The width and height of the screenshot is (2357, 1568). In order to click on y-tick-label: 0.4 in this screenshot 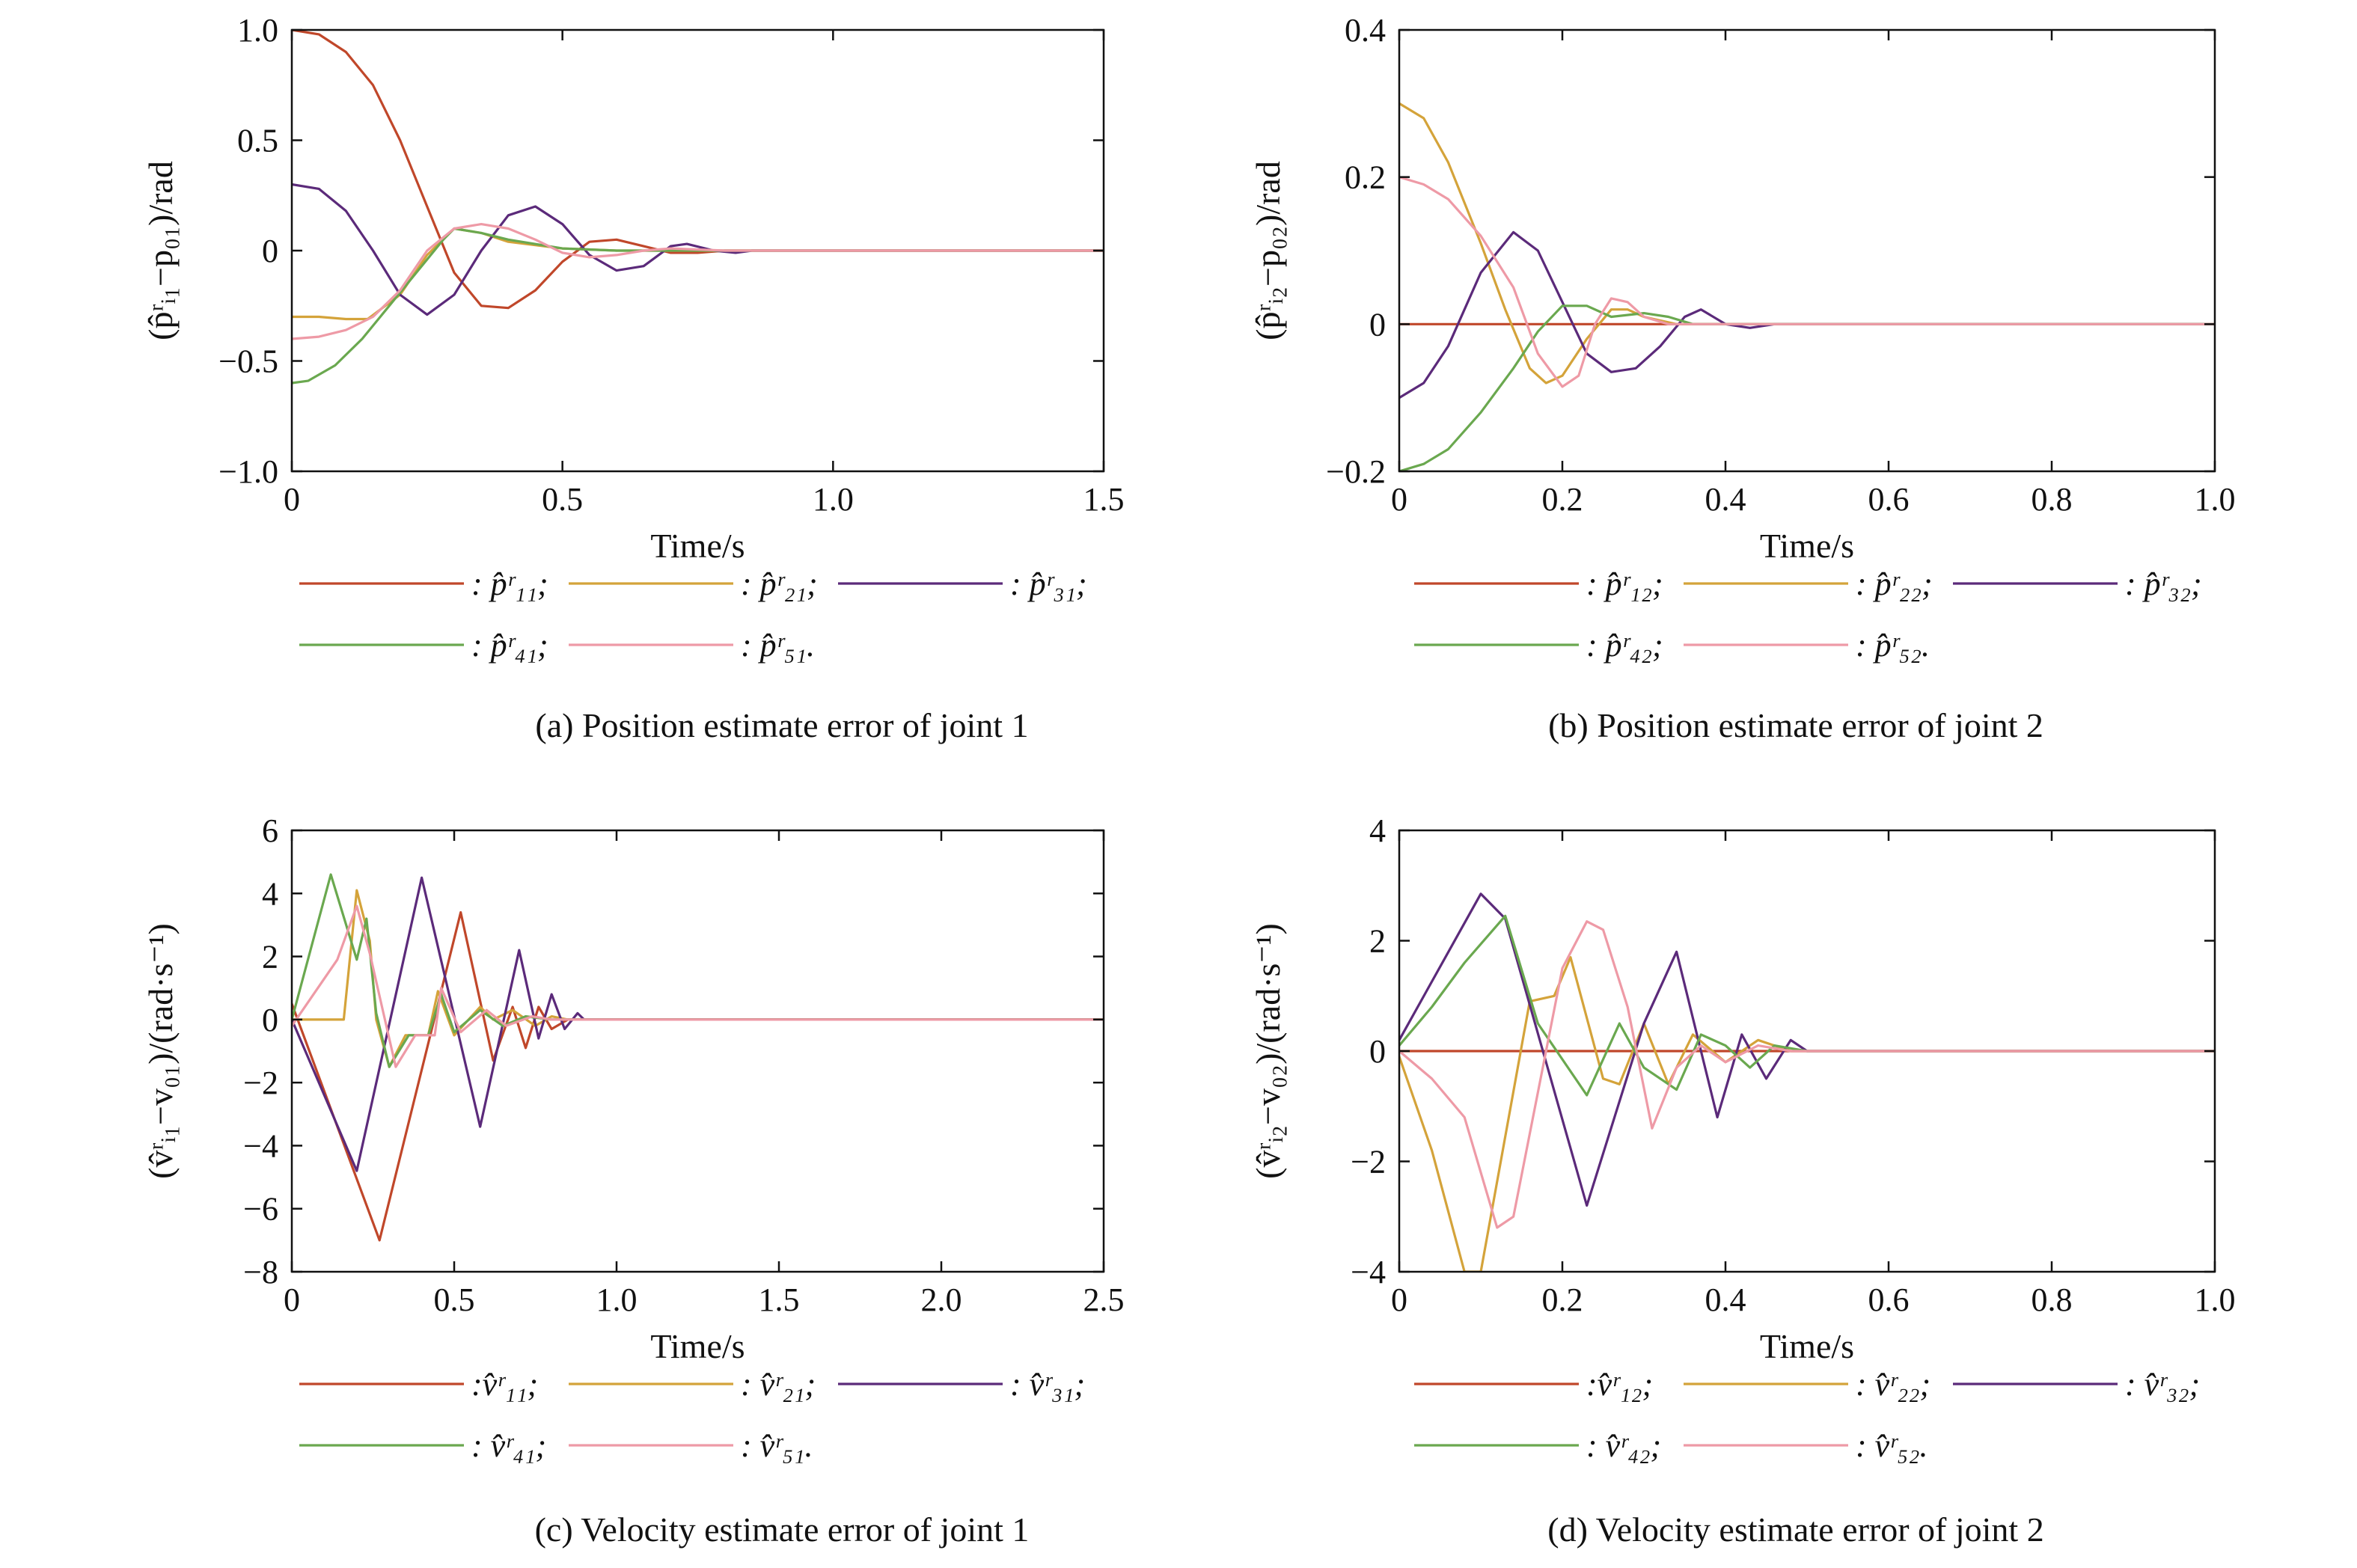, I will do `click(1365, 31)`.